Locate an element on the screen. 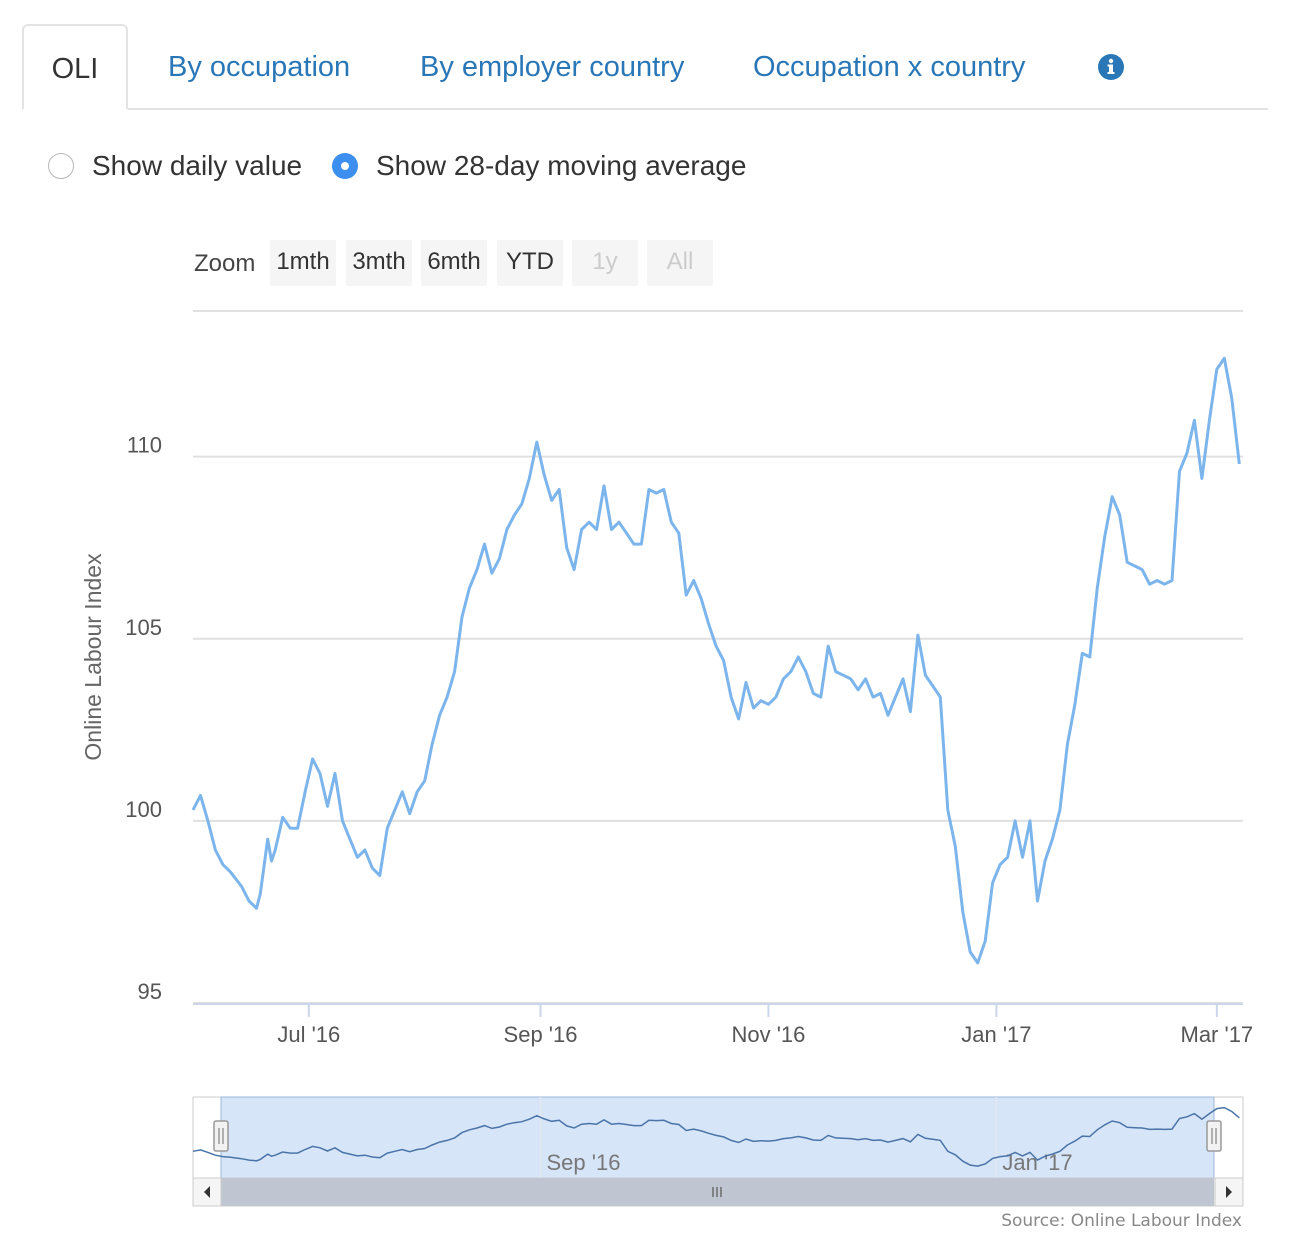 This screenshot has height=1238, width=1308. navigator-label: Sep '16 is located at coordinates (584, 1162).